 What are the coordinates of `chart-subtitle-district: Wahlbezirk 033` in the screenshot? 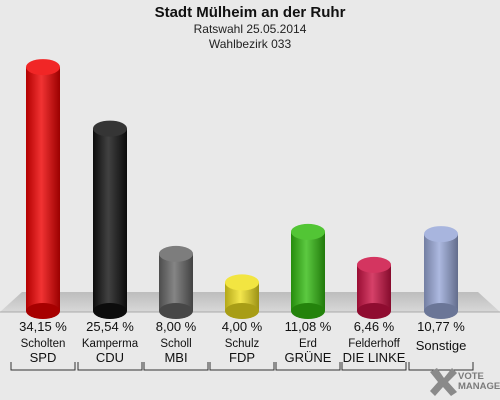 It's located at (250, 44).